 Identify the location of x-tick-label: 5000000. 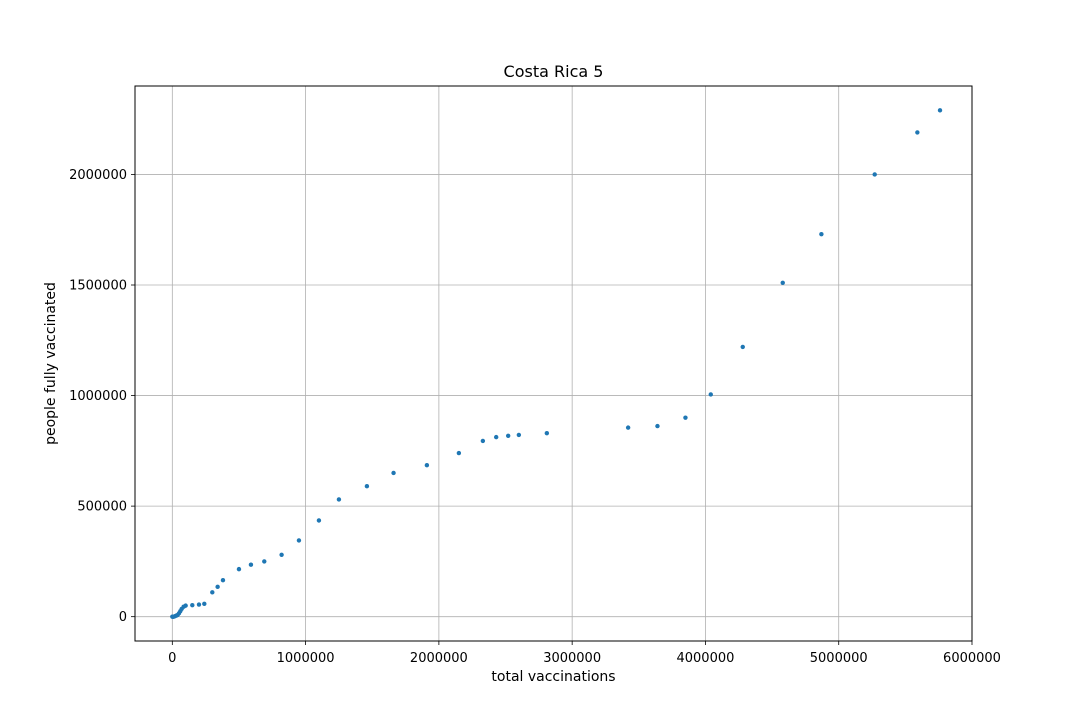
(839, 658).